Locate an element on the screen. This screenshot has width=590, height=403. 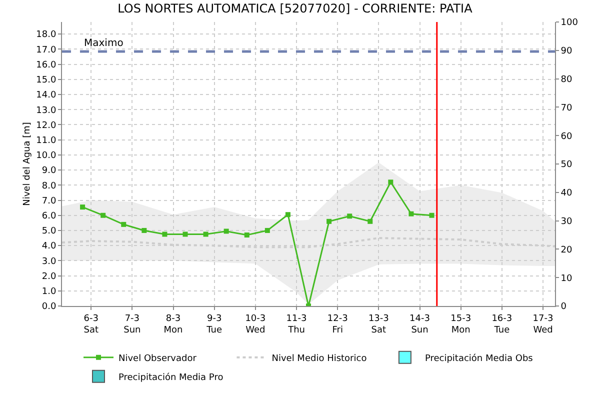
x-tick-label: 17-3 Wed is located at coordinates (543, 325).